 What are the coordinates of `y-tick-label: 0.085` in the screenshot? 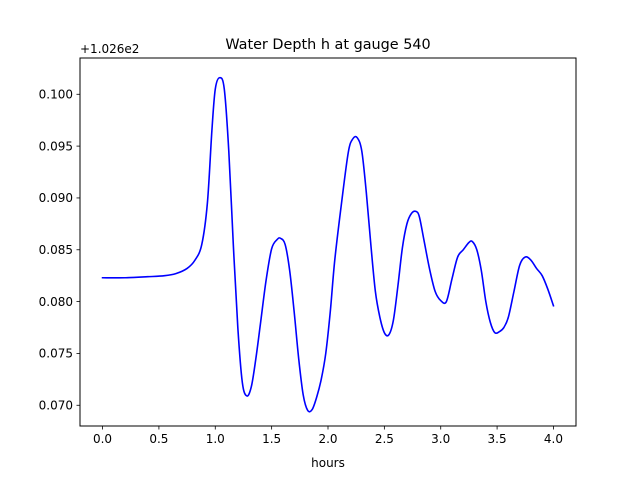 It's located at (56, 250).